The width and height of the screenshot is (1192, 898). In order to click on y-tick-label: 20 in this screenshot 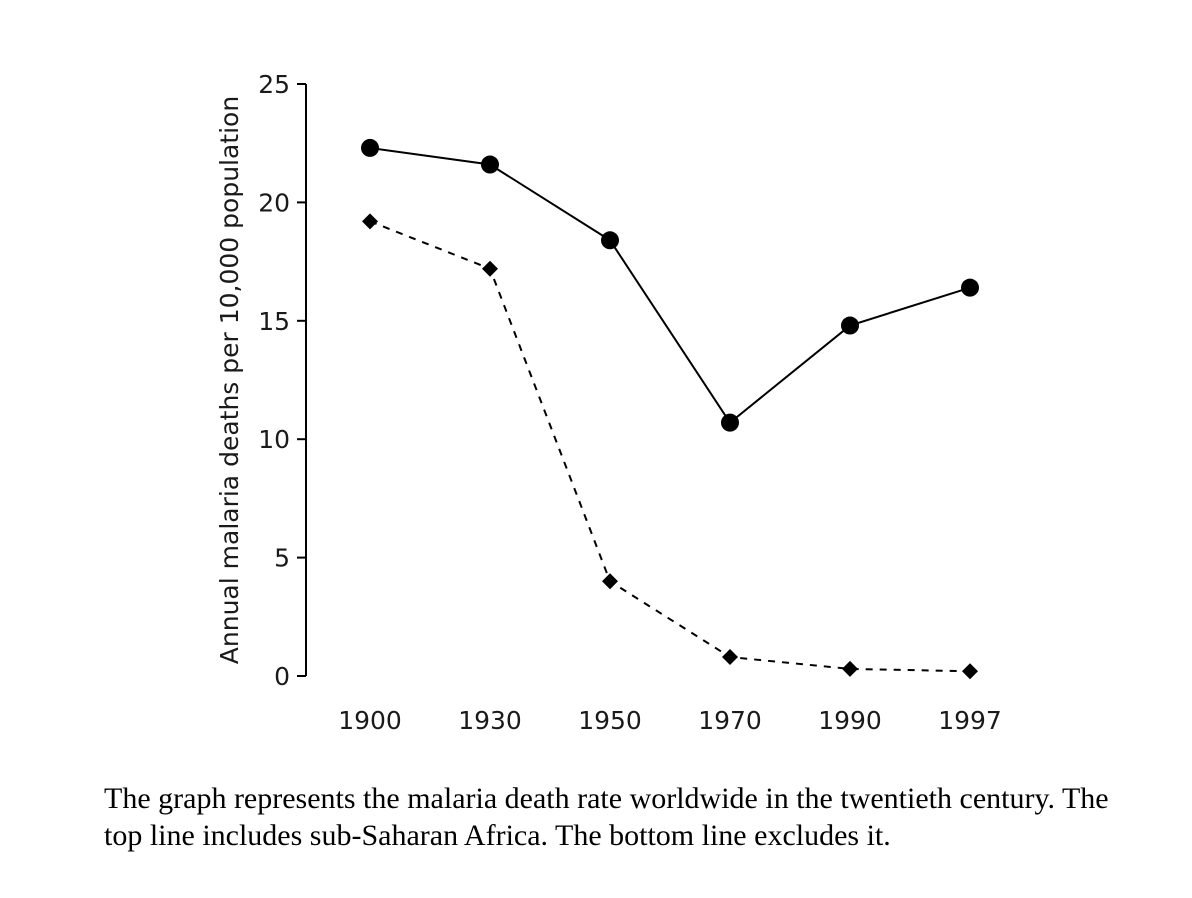, I will do `click(274, 202)`.